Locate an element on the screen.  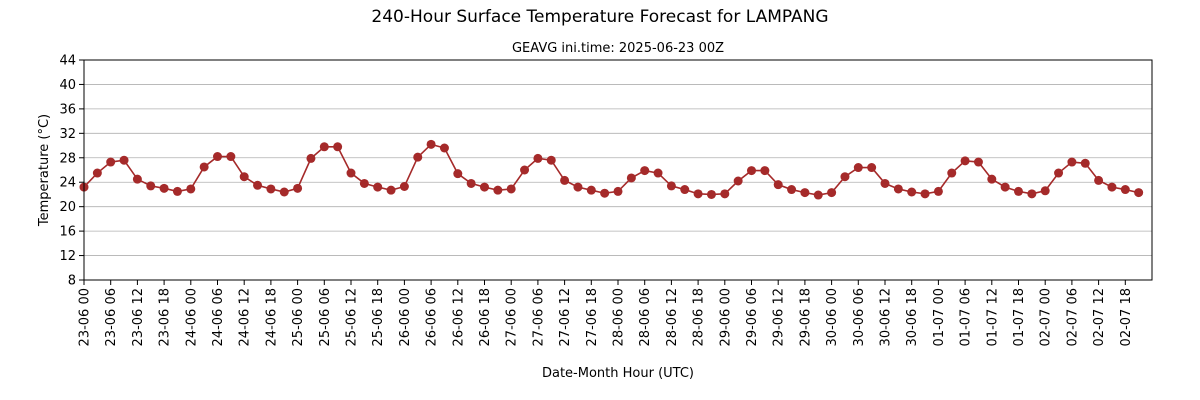
x-tick-label: 28-06 00 is located at coordinates (619, 317).